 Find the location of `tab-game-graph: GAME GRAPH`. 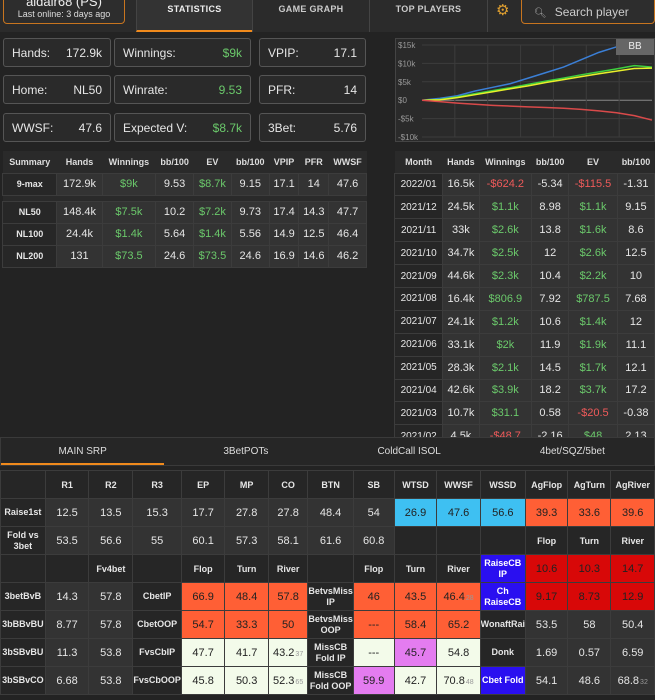

tab-game-graph: GAME GRAPH is located at coordinates (310, 16).